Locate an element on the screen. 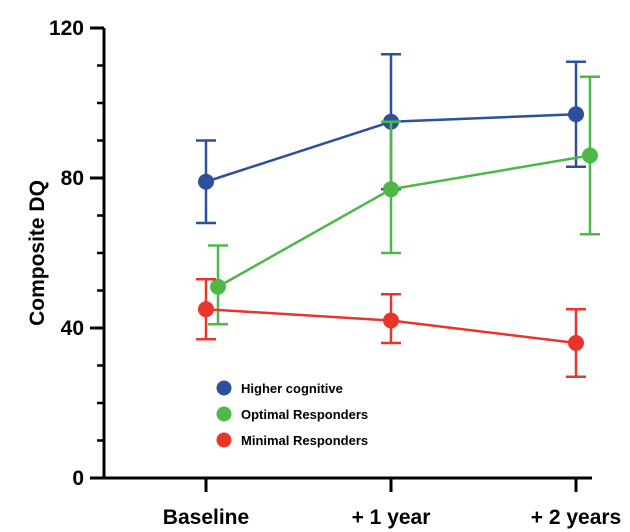 This screenshot has height=532, width=630. y-axis-title: Composite DQ is located at coordinates (37, 253).